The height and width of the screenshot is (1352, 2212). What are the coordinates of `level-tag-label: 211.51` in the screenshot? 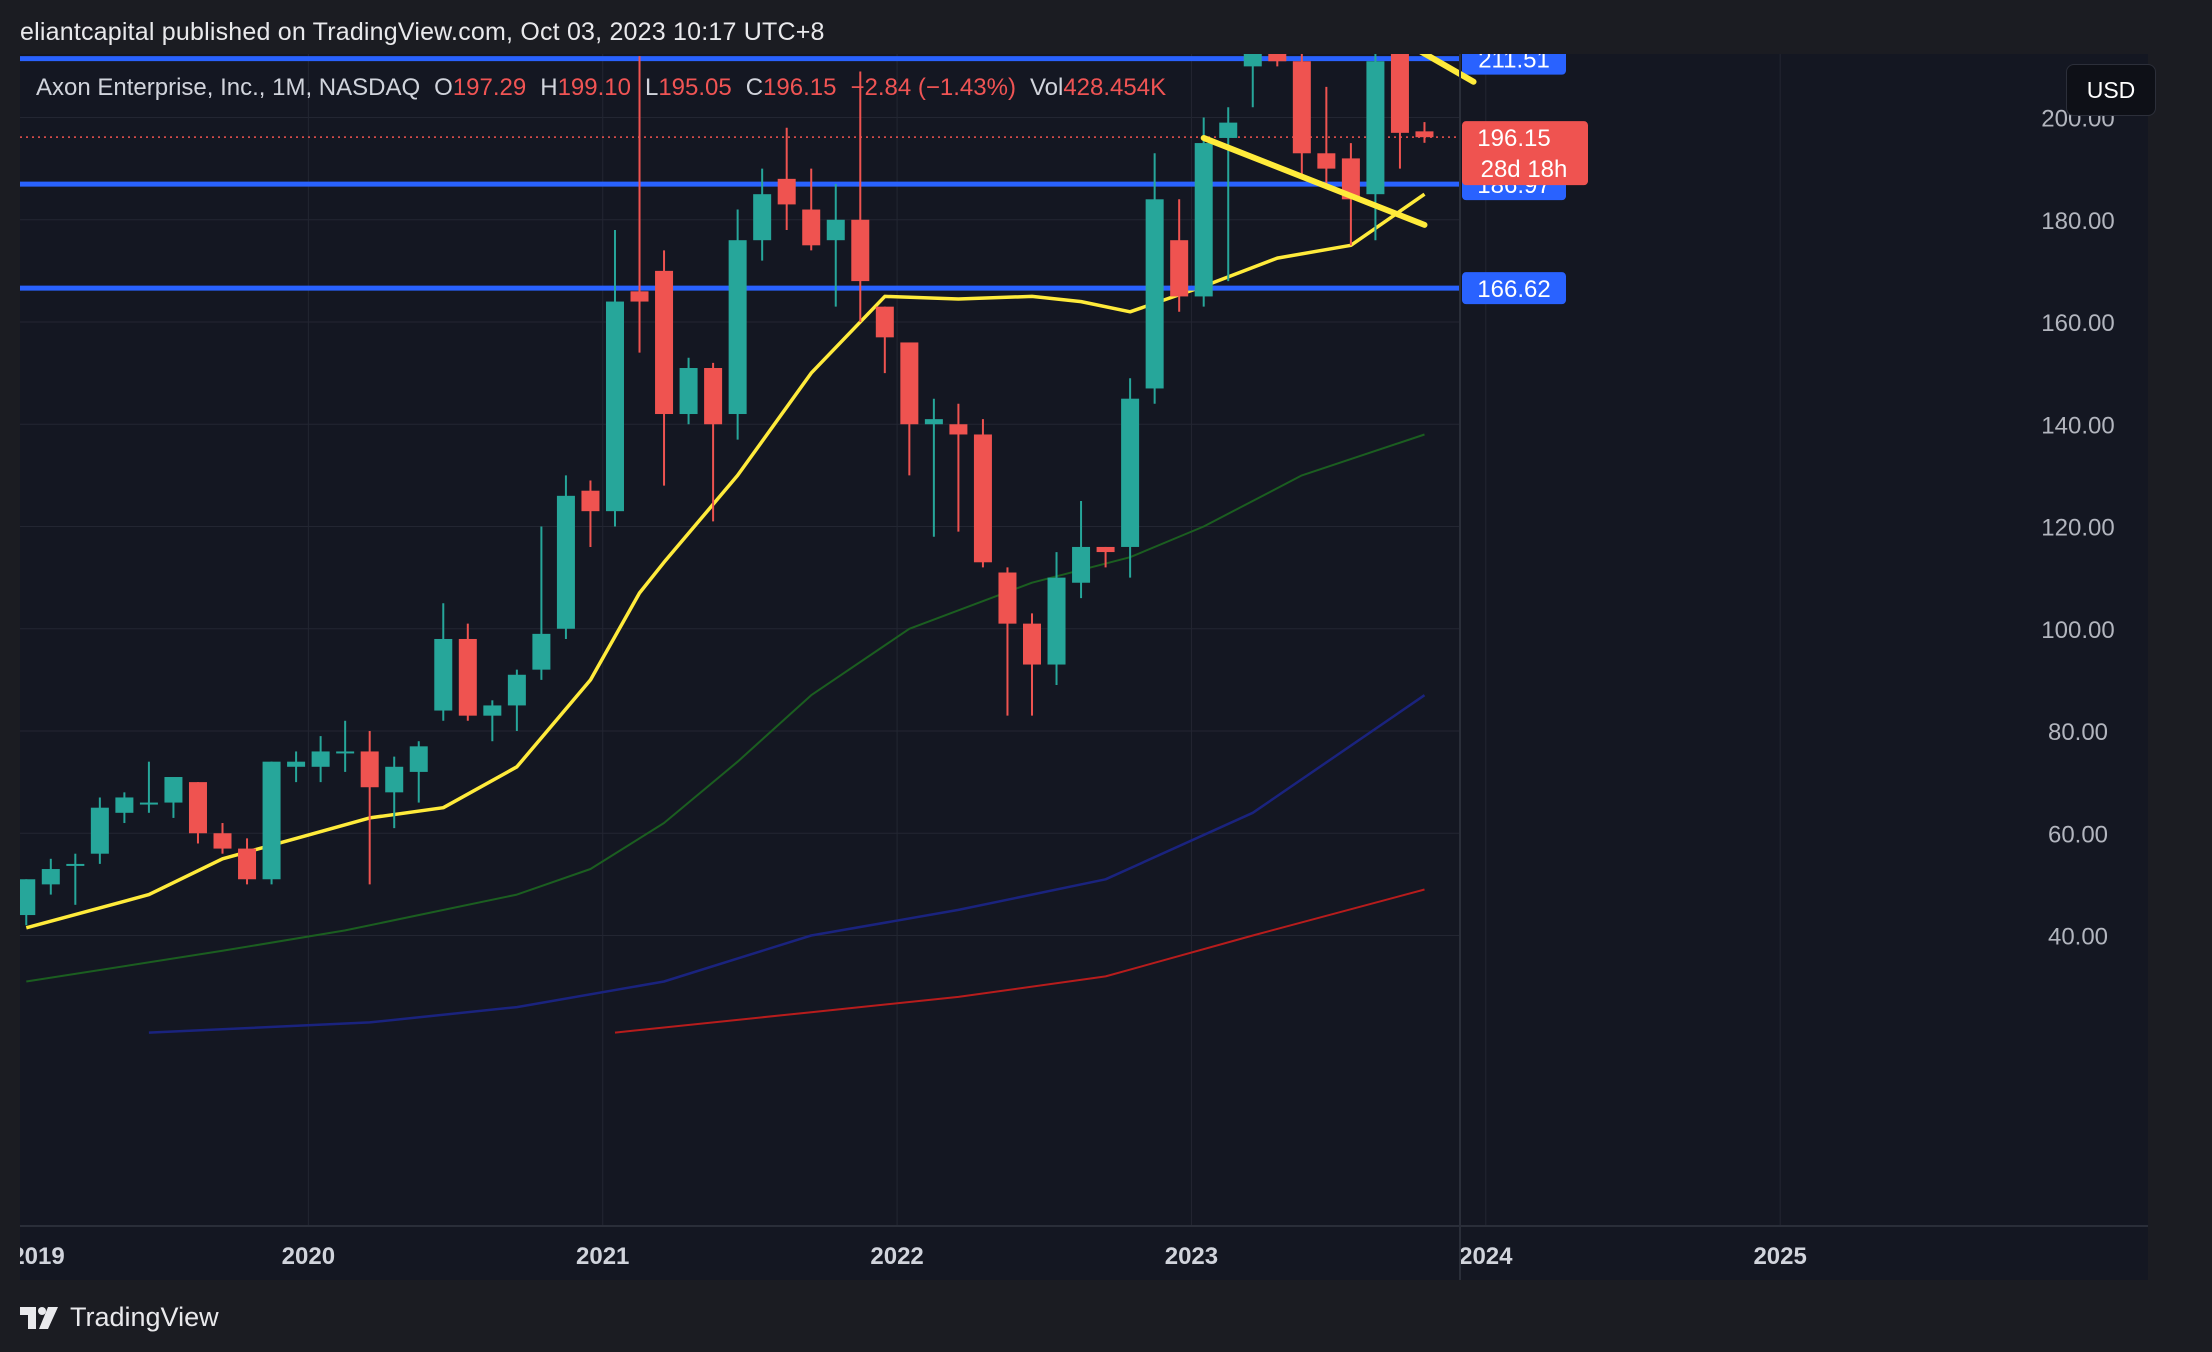 It's located at (1514, 64).